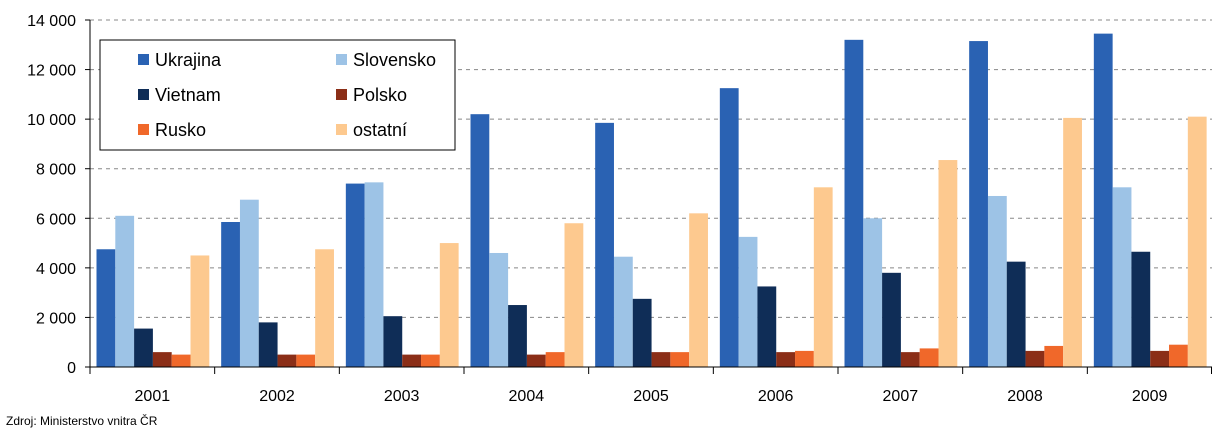 The image size is (1212, 428). Describe the element at coordinates (1160, 358) in the screenshot. I see `bar-polsko-2009` at that location.